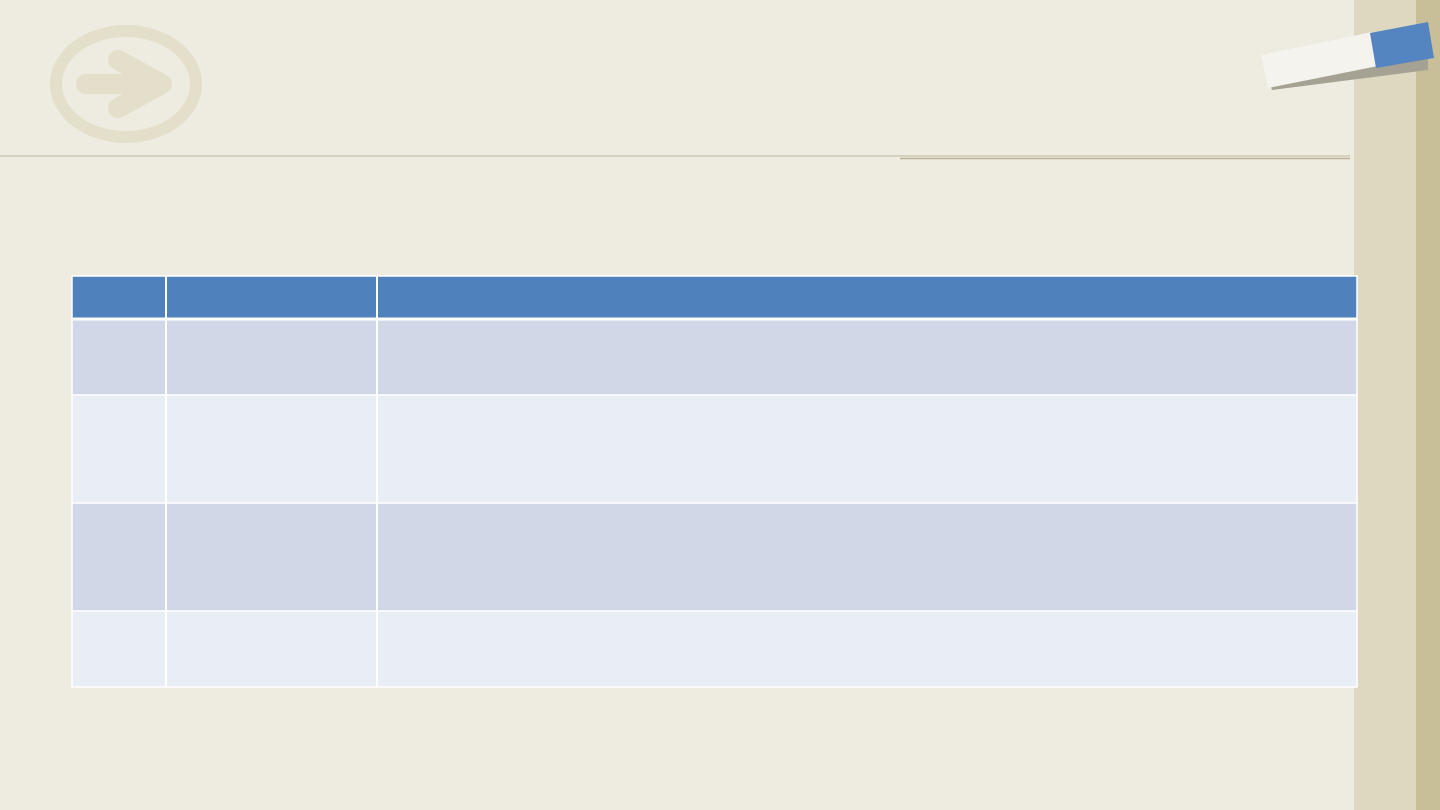 The width and height of the screenshot is (1440, 810). Describe the element at coordinates (1385, 405) in the screenshot. I see `side-stripe` at that location.